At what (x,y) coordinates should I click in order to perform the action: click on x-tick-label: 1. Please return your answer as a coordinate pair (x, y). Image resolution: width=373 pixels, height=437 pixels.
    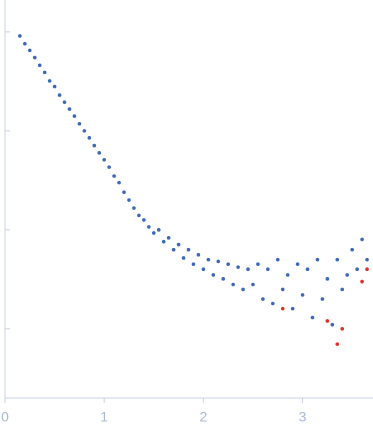
    Looking at the image, I should click on (104, 417).